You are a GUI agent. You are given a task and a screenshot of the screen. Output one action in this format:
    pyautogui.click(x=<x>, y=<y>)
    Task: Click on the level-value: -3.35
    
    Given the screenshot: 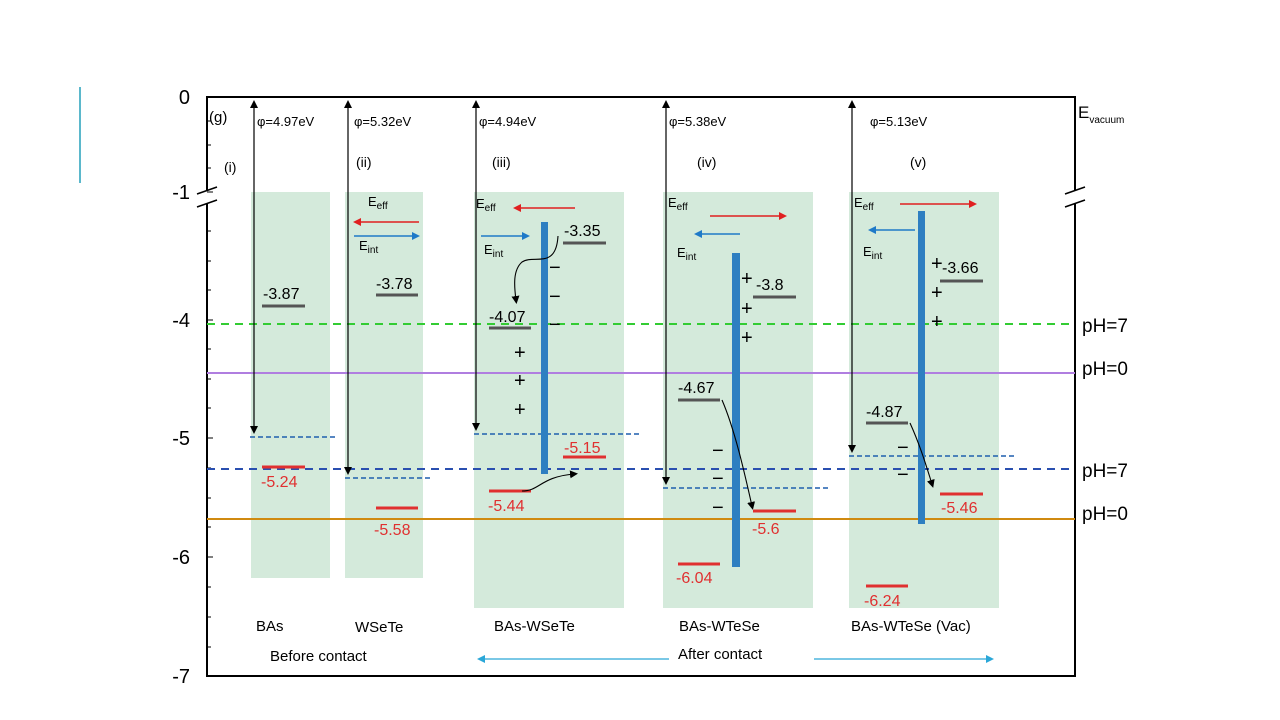 What is the action you would take?
    pyautogui.click(x=582, y=231)
    